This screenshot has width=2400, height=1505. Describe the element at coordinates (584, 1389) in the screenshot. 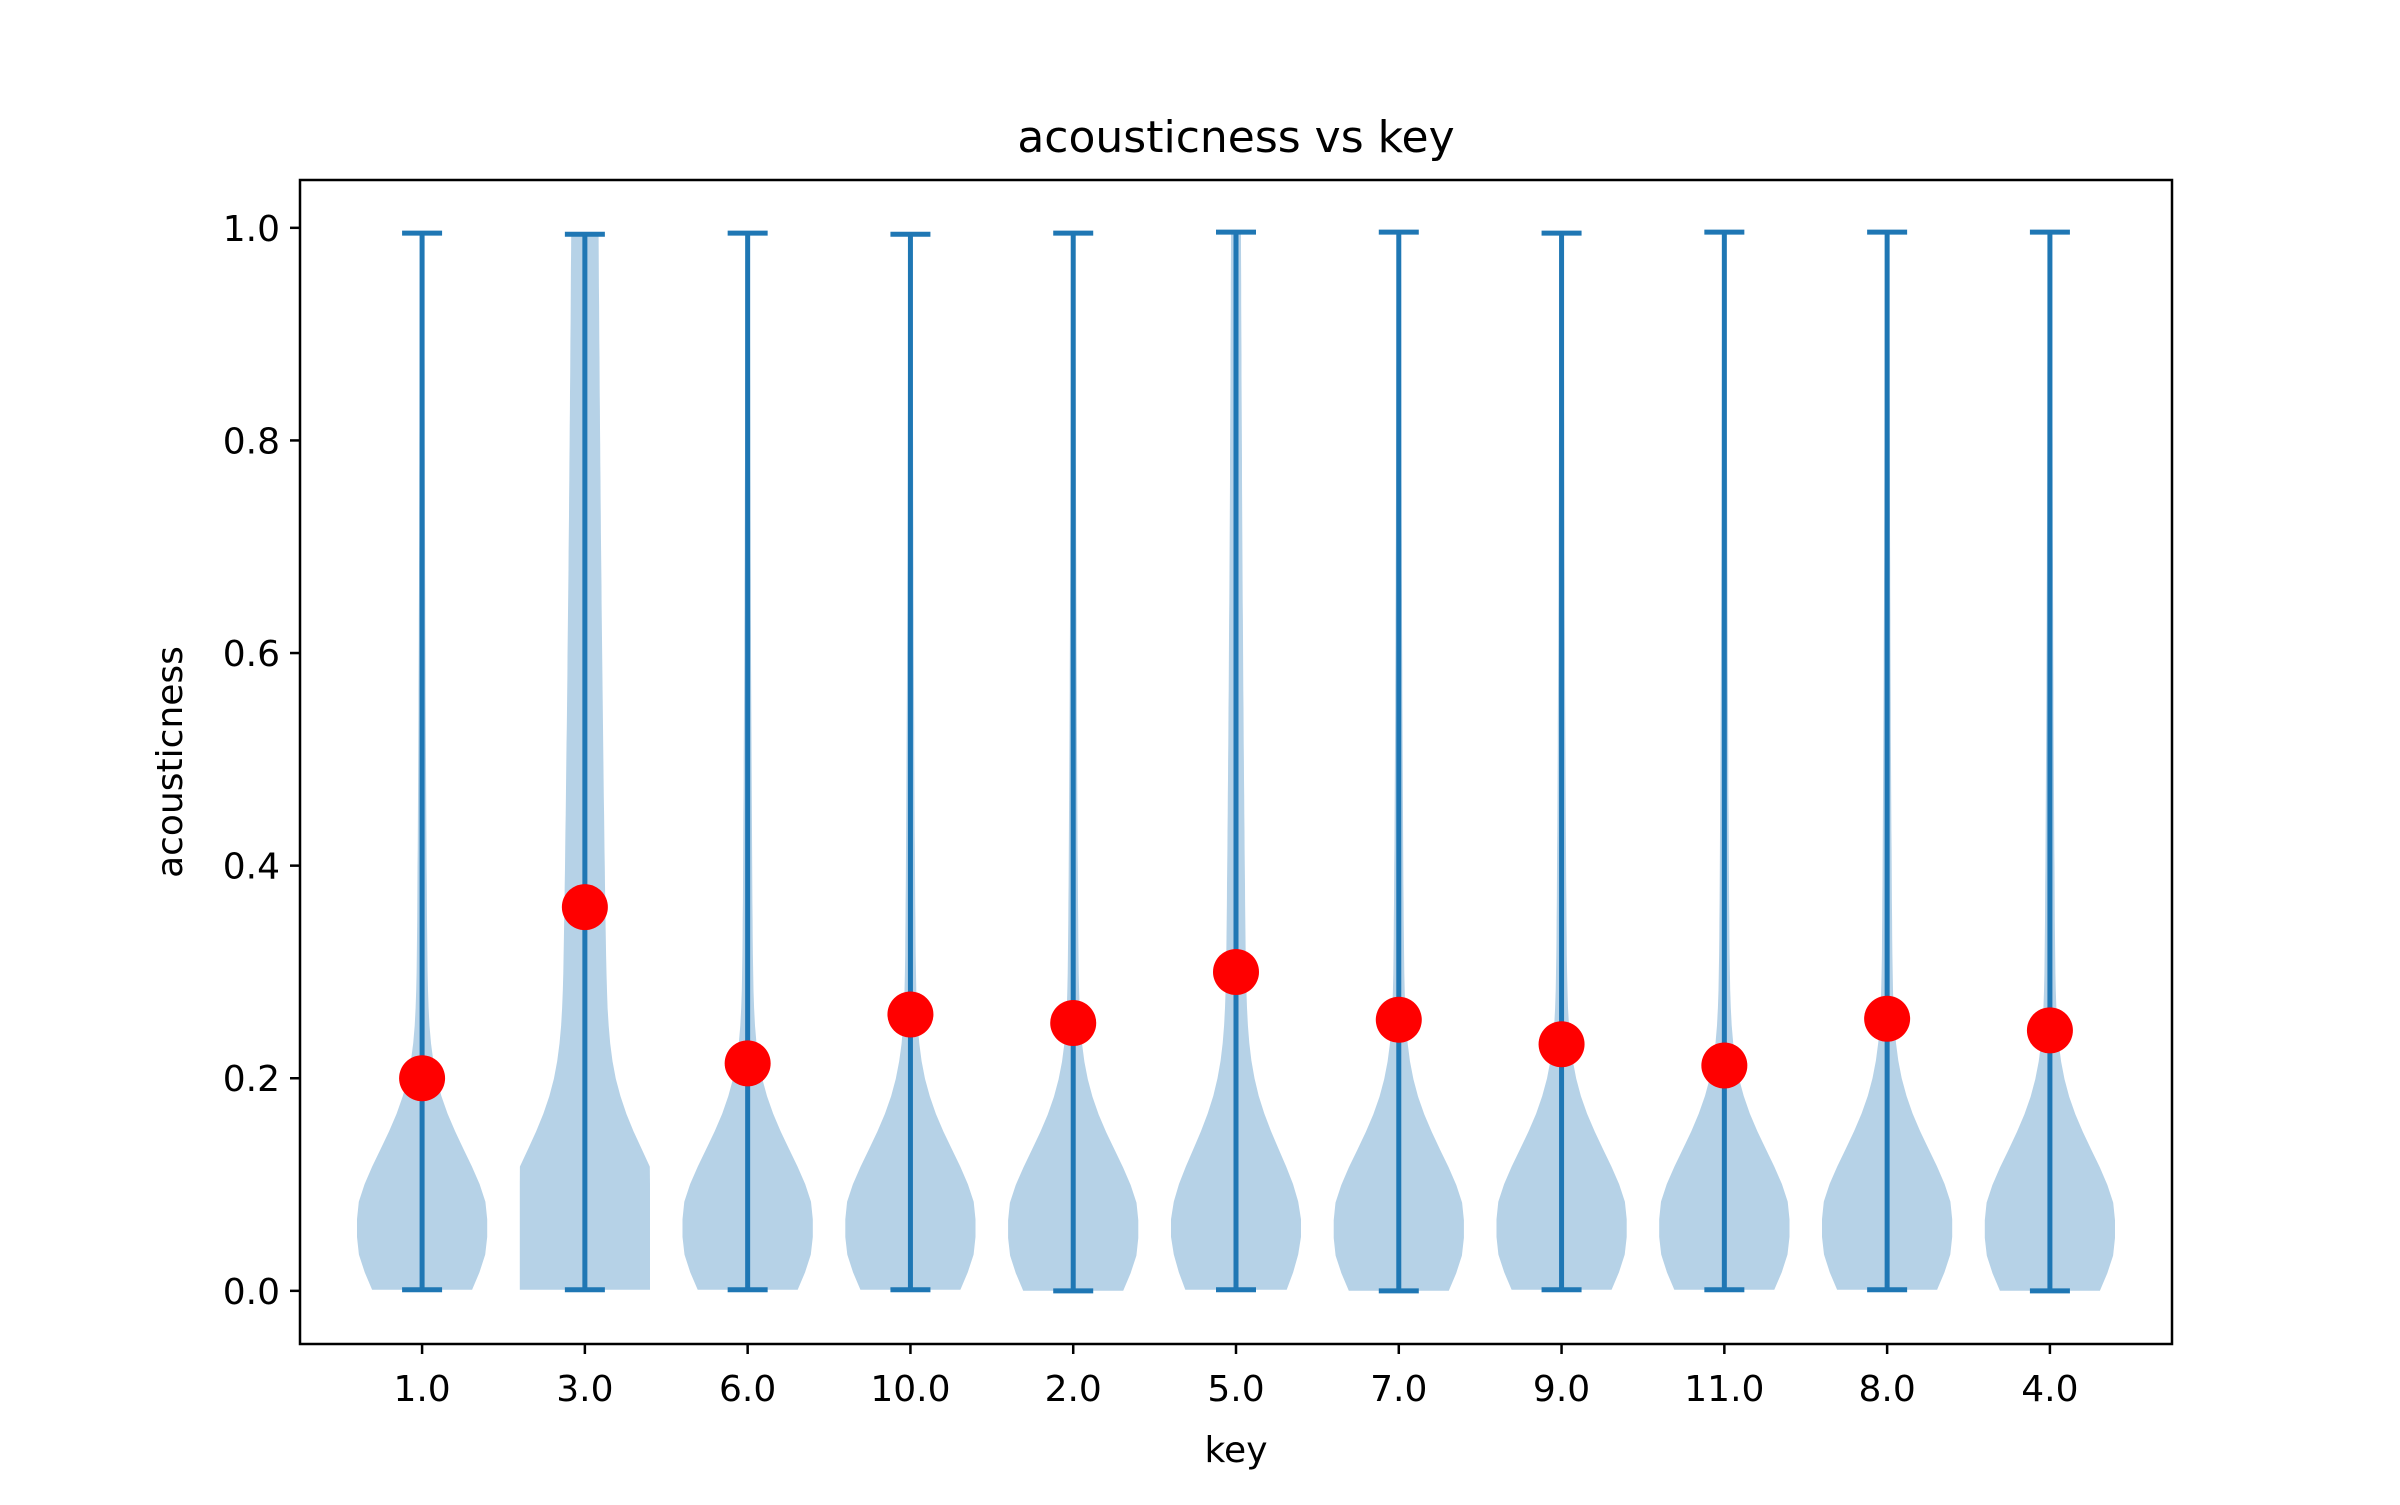

I see `x-tick-label: 3.0` at that location.